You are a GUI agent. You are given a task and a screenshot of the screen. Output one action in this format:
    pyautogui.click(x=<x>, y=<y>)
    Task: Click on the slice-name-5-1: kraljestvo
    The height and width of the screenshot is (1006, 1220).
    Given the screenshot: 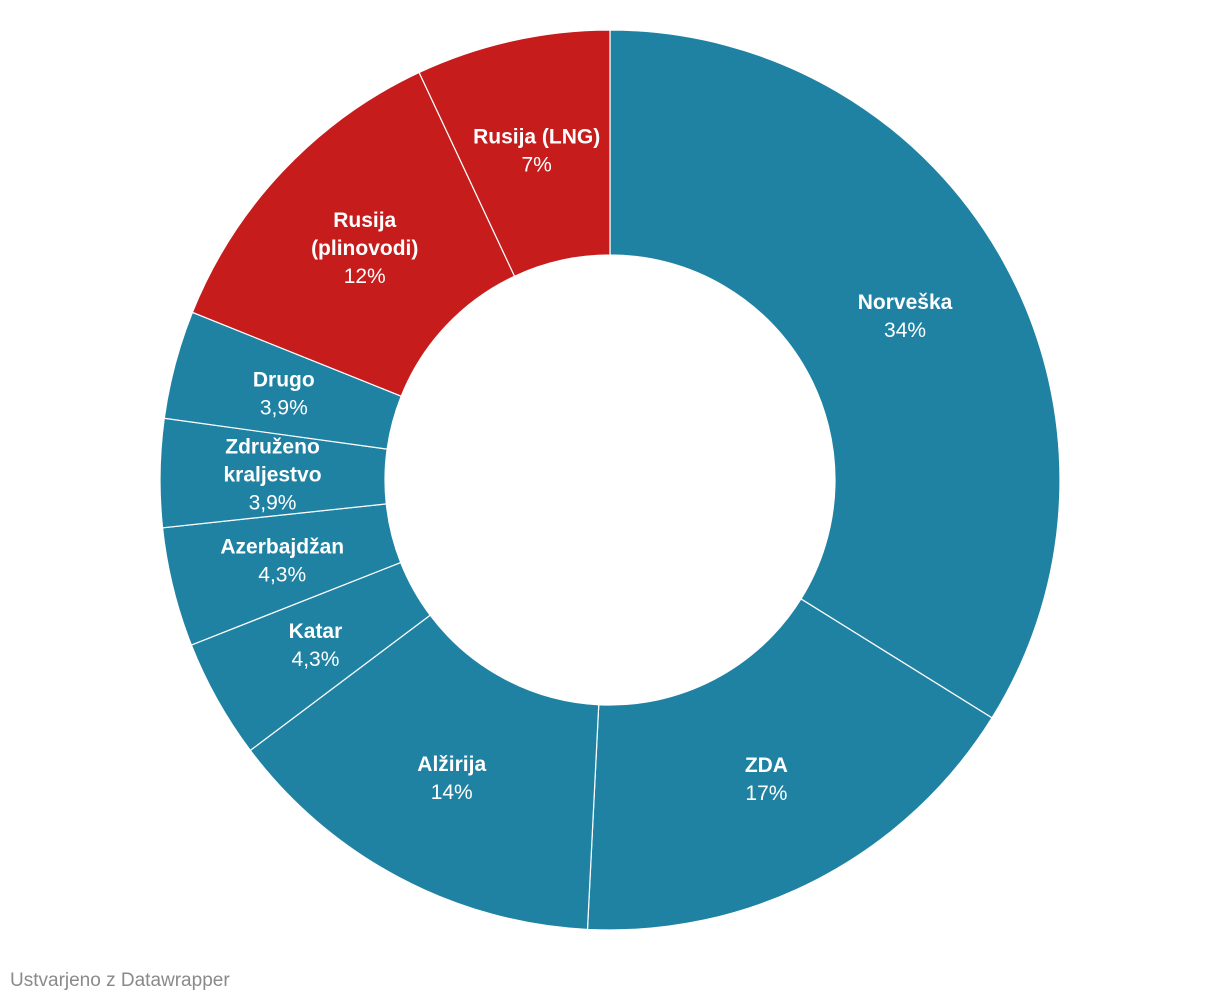 What is the action you would take?
    pyautogui.click(x=273, y=475)
    